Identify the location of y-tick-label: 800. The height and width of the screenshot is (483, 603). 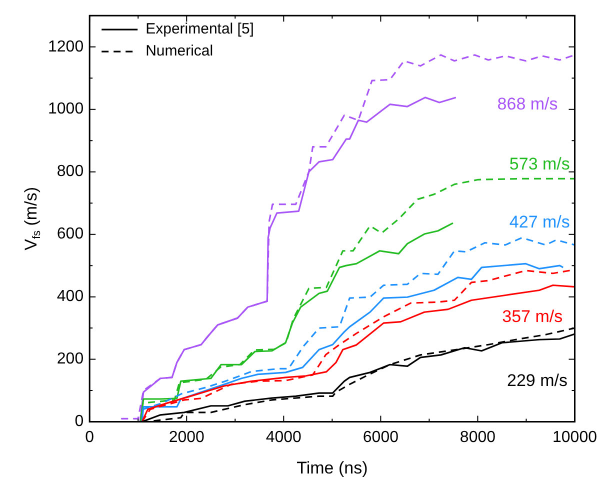
(70, 171).